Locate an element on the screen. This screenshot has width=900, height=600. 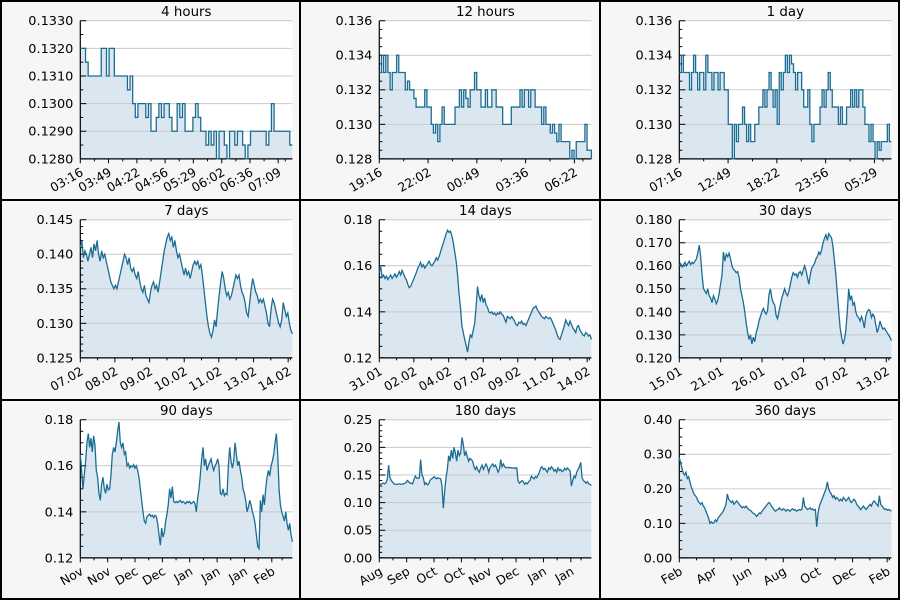
svg-text: 0.40 is located at coordinates (657, 420).